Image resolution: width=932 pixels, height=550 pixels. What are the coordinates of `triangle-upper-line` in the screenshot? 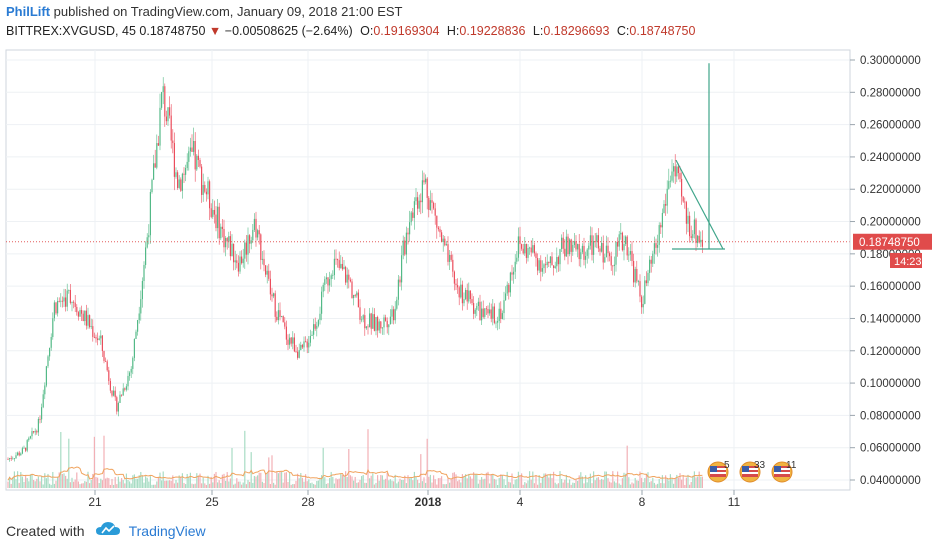 It's located at (699, 204).